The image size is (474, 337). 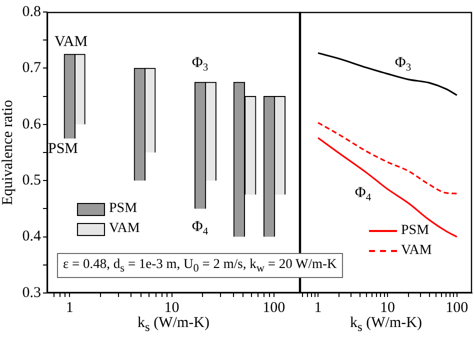 What do you see at coordinates (31, 292) in the screenshot?
I see `y-tick-label: 0.3` at bounding box center [31, 292].